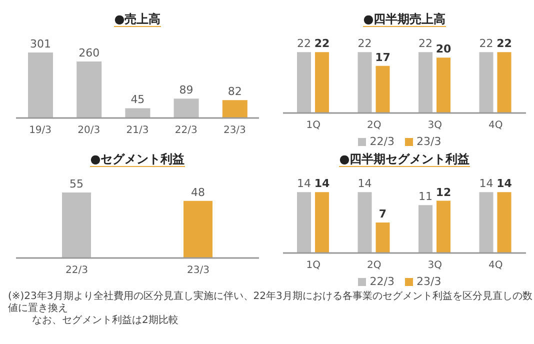 Image resolution: width=534 pixels, height=344 pixels. Describe the element at coordinates (105, 321) in the screenshot. I see `text: なお、セグメント利益は2期比較` at that location.